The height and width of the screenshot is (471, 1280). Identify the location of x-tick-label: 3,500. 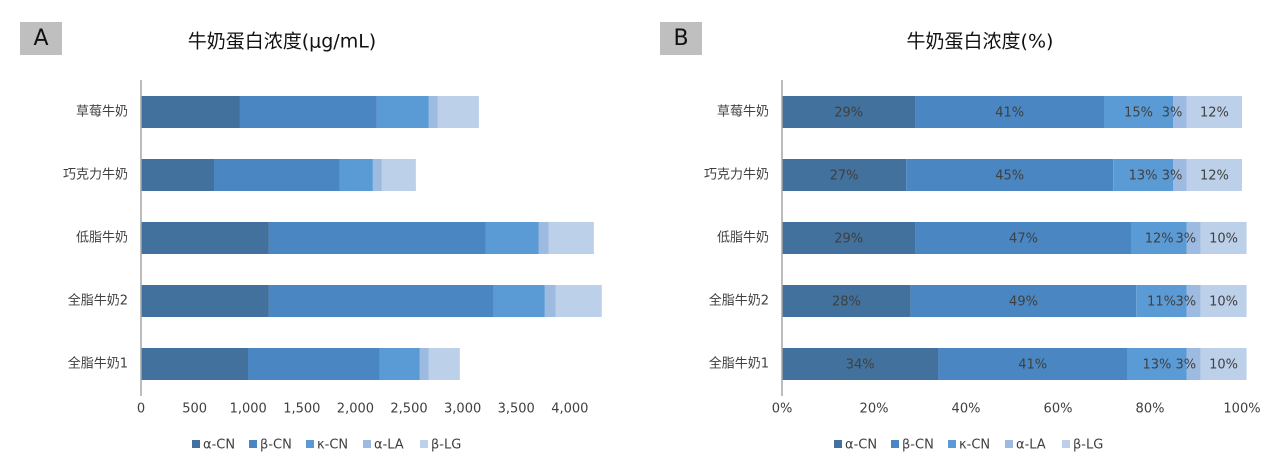
(516, 409).